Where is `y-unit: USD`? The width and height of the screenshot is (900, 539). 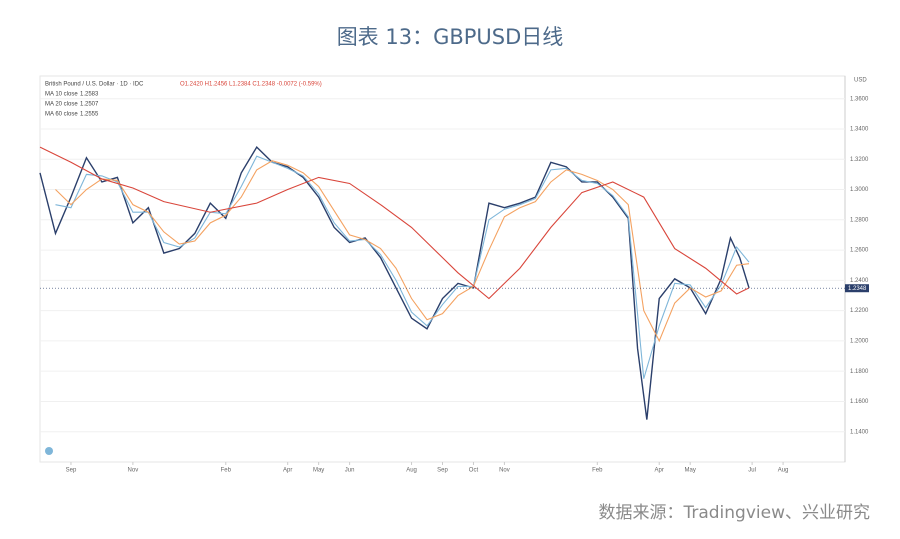
y-unit: USD is located at coordinates (860, 81).